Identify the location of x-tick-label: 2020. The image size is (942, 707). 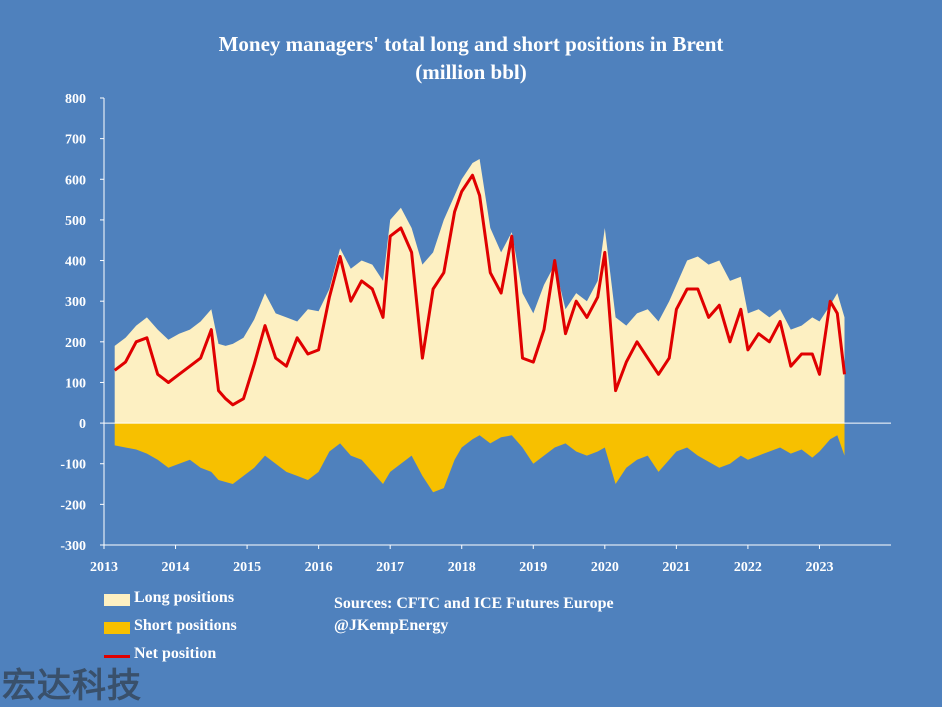
(605, 567).